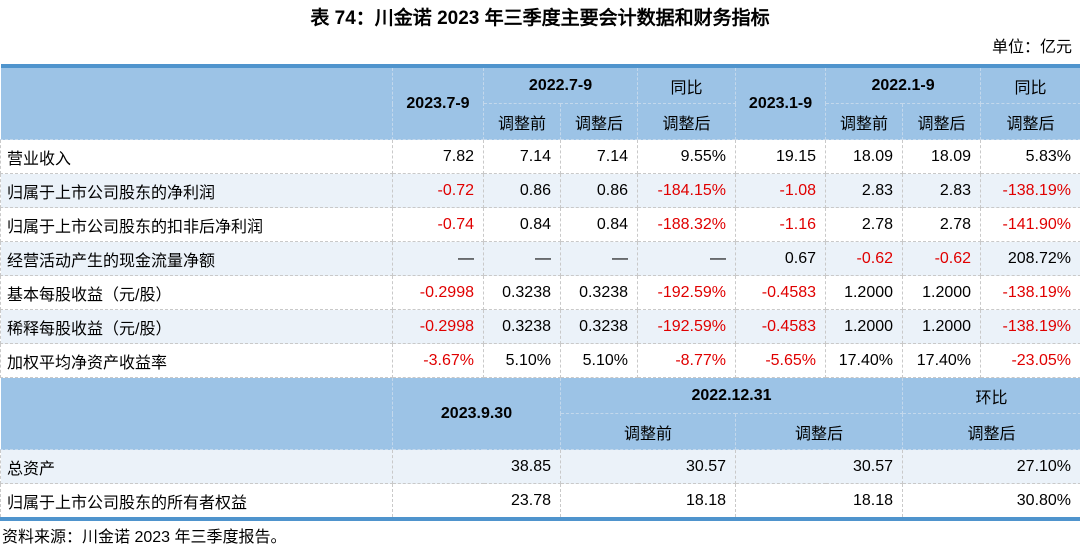 This screenshot has height=550, width=1080. Describe the element at coordinates (781, 258) in the screenshot. I see `cell-value: 0.67` at that location.